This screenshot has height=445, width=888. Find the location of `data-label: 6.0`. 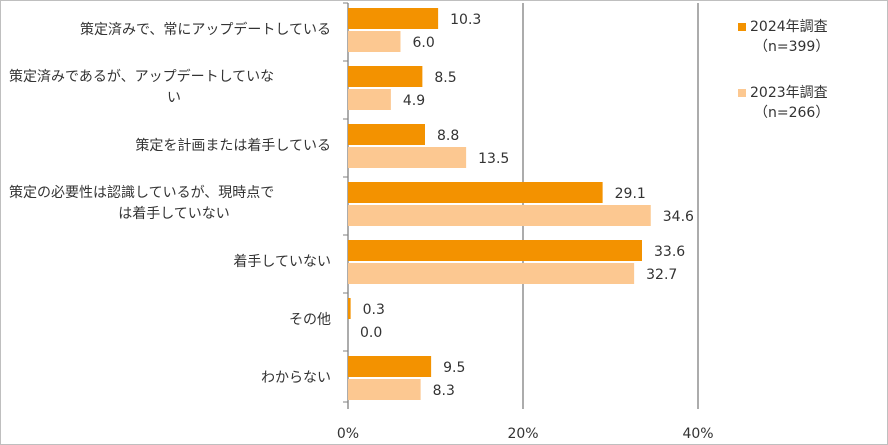

data-label: 6.0 is located at coordinates (424, 43).